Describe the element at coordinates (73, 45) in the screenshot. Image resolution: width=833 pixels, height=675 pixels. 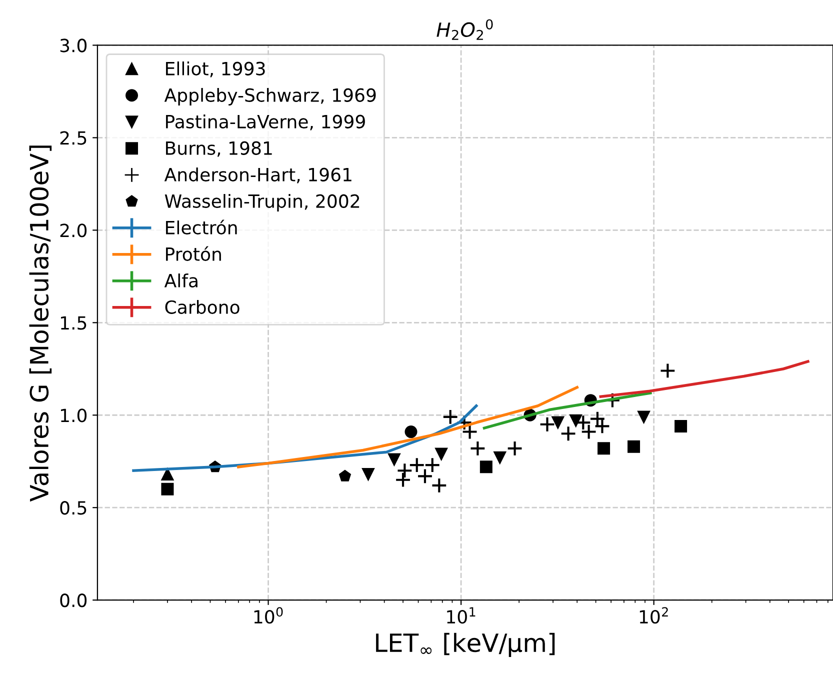
I see `y-tick-label: 3.0` at that location.